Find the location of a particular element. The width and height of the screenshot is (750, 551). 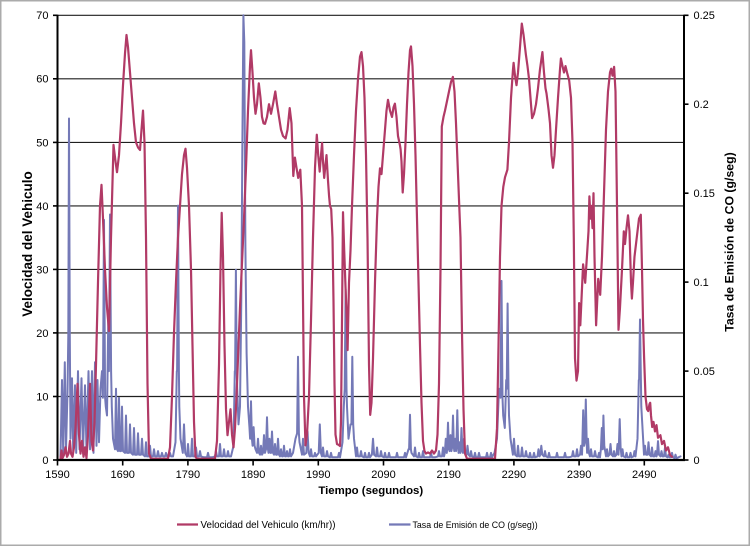

svg-text: 2190 is located at coordinates (448, 475).